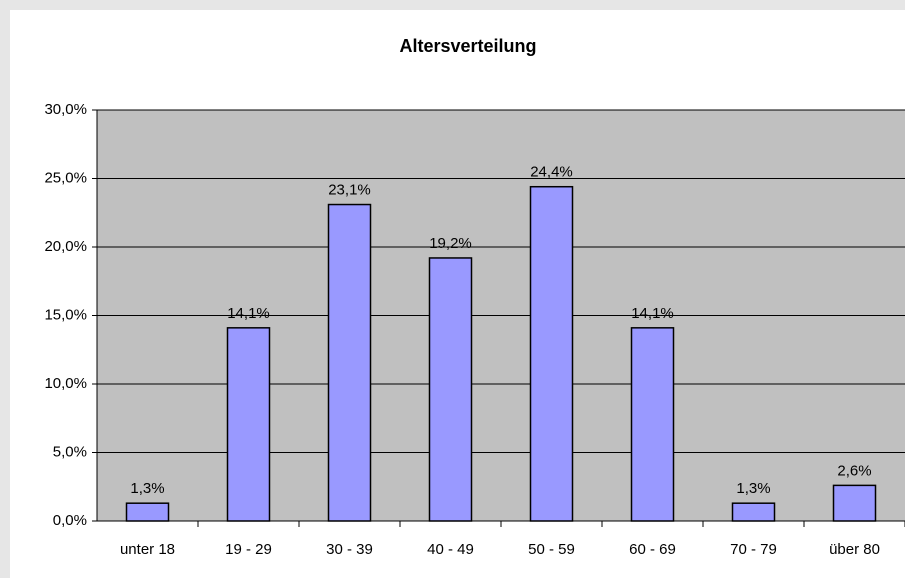  What do you see at coordinates (349, 189) in the screenshot?
I see `value-label: 23,1%` at bounding box center [349, 189].